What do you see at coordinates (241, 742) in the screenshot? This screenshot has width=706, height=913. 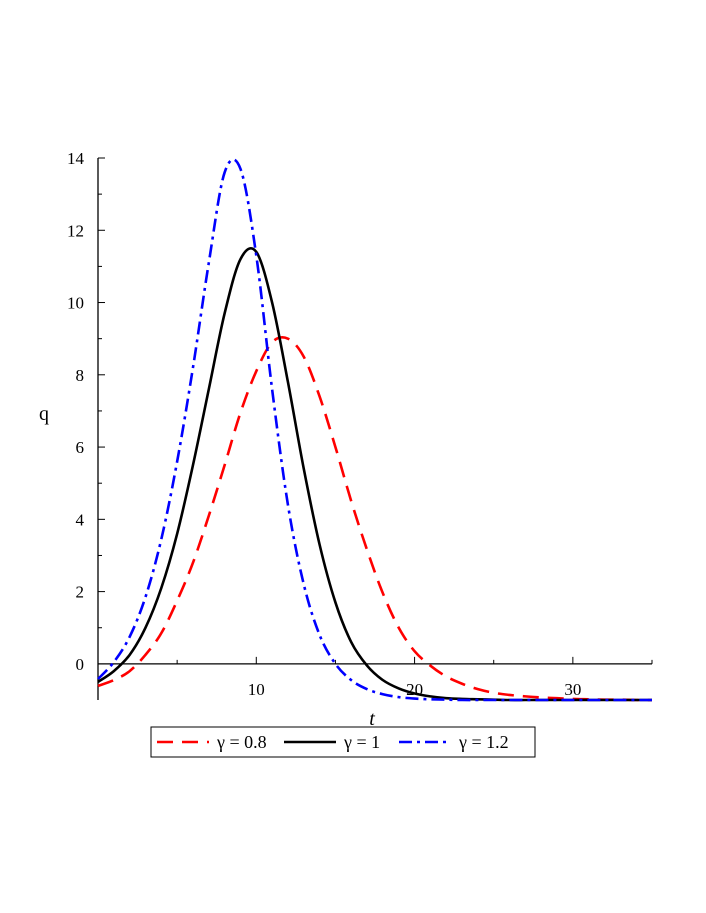 I see `legend-label: γ = 0.8` at bounding box center [241, 742].